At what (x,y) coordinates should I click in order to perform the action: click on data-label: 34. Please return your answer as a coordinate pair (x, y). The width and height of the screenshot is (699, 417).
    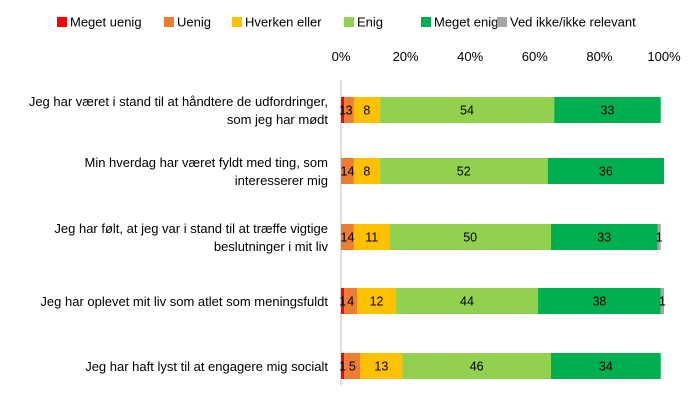
    Looking at the image, I should click on (606, 367).